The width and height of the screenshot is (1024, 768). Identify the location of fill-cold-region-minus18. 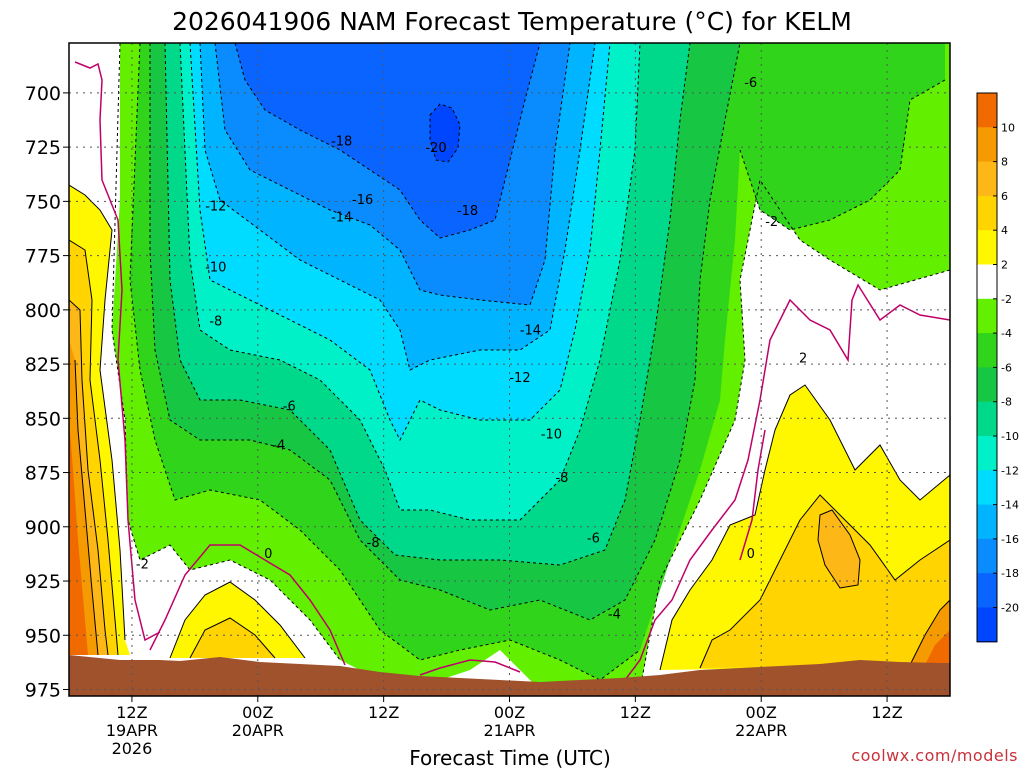
(387, 140).